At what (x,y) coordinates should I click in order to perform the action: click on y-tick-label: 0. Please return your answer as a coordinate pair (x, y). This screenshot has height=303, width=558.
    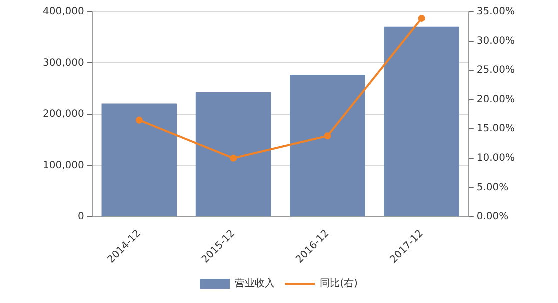
    Looking at the image, I should click on (81, 217).